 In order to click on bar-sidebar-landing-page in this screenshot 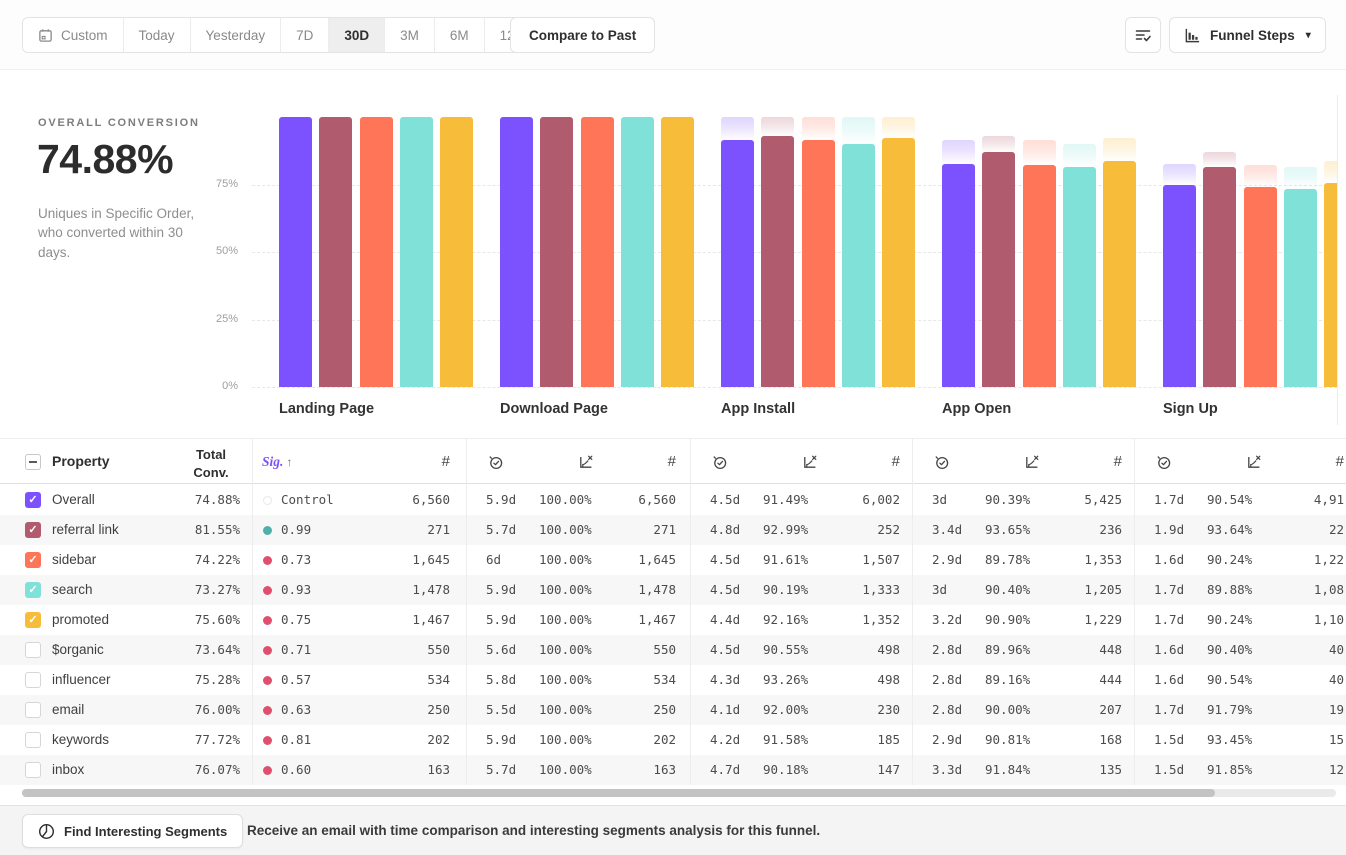, I will do `click(376, 252)`.